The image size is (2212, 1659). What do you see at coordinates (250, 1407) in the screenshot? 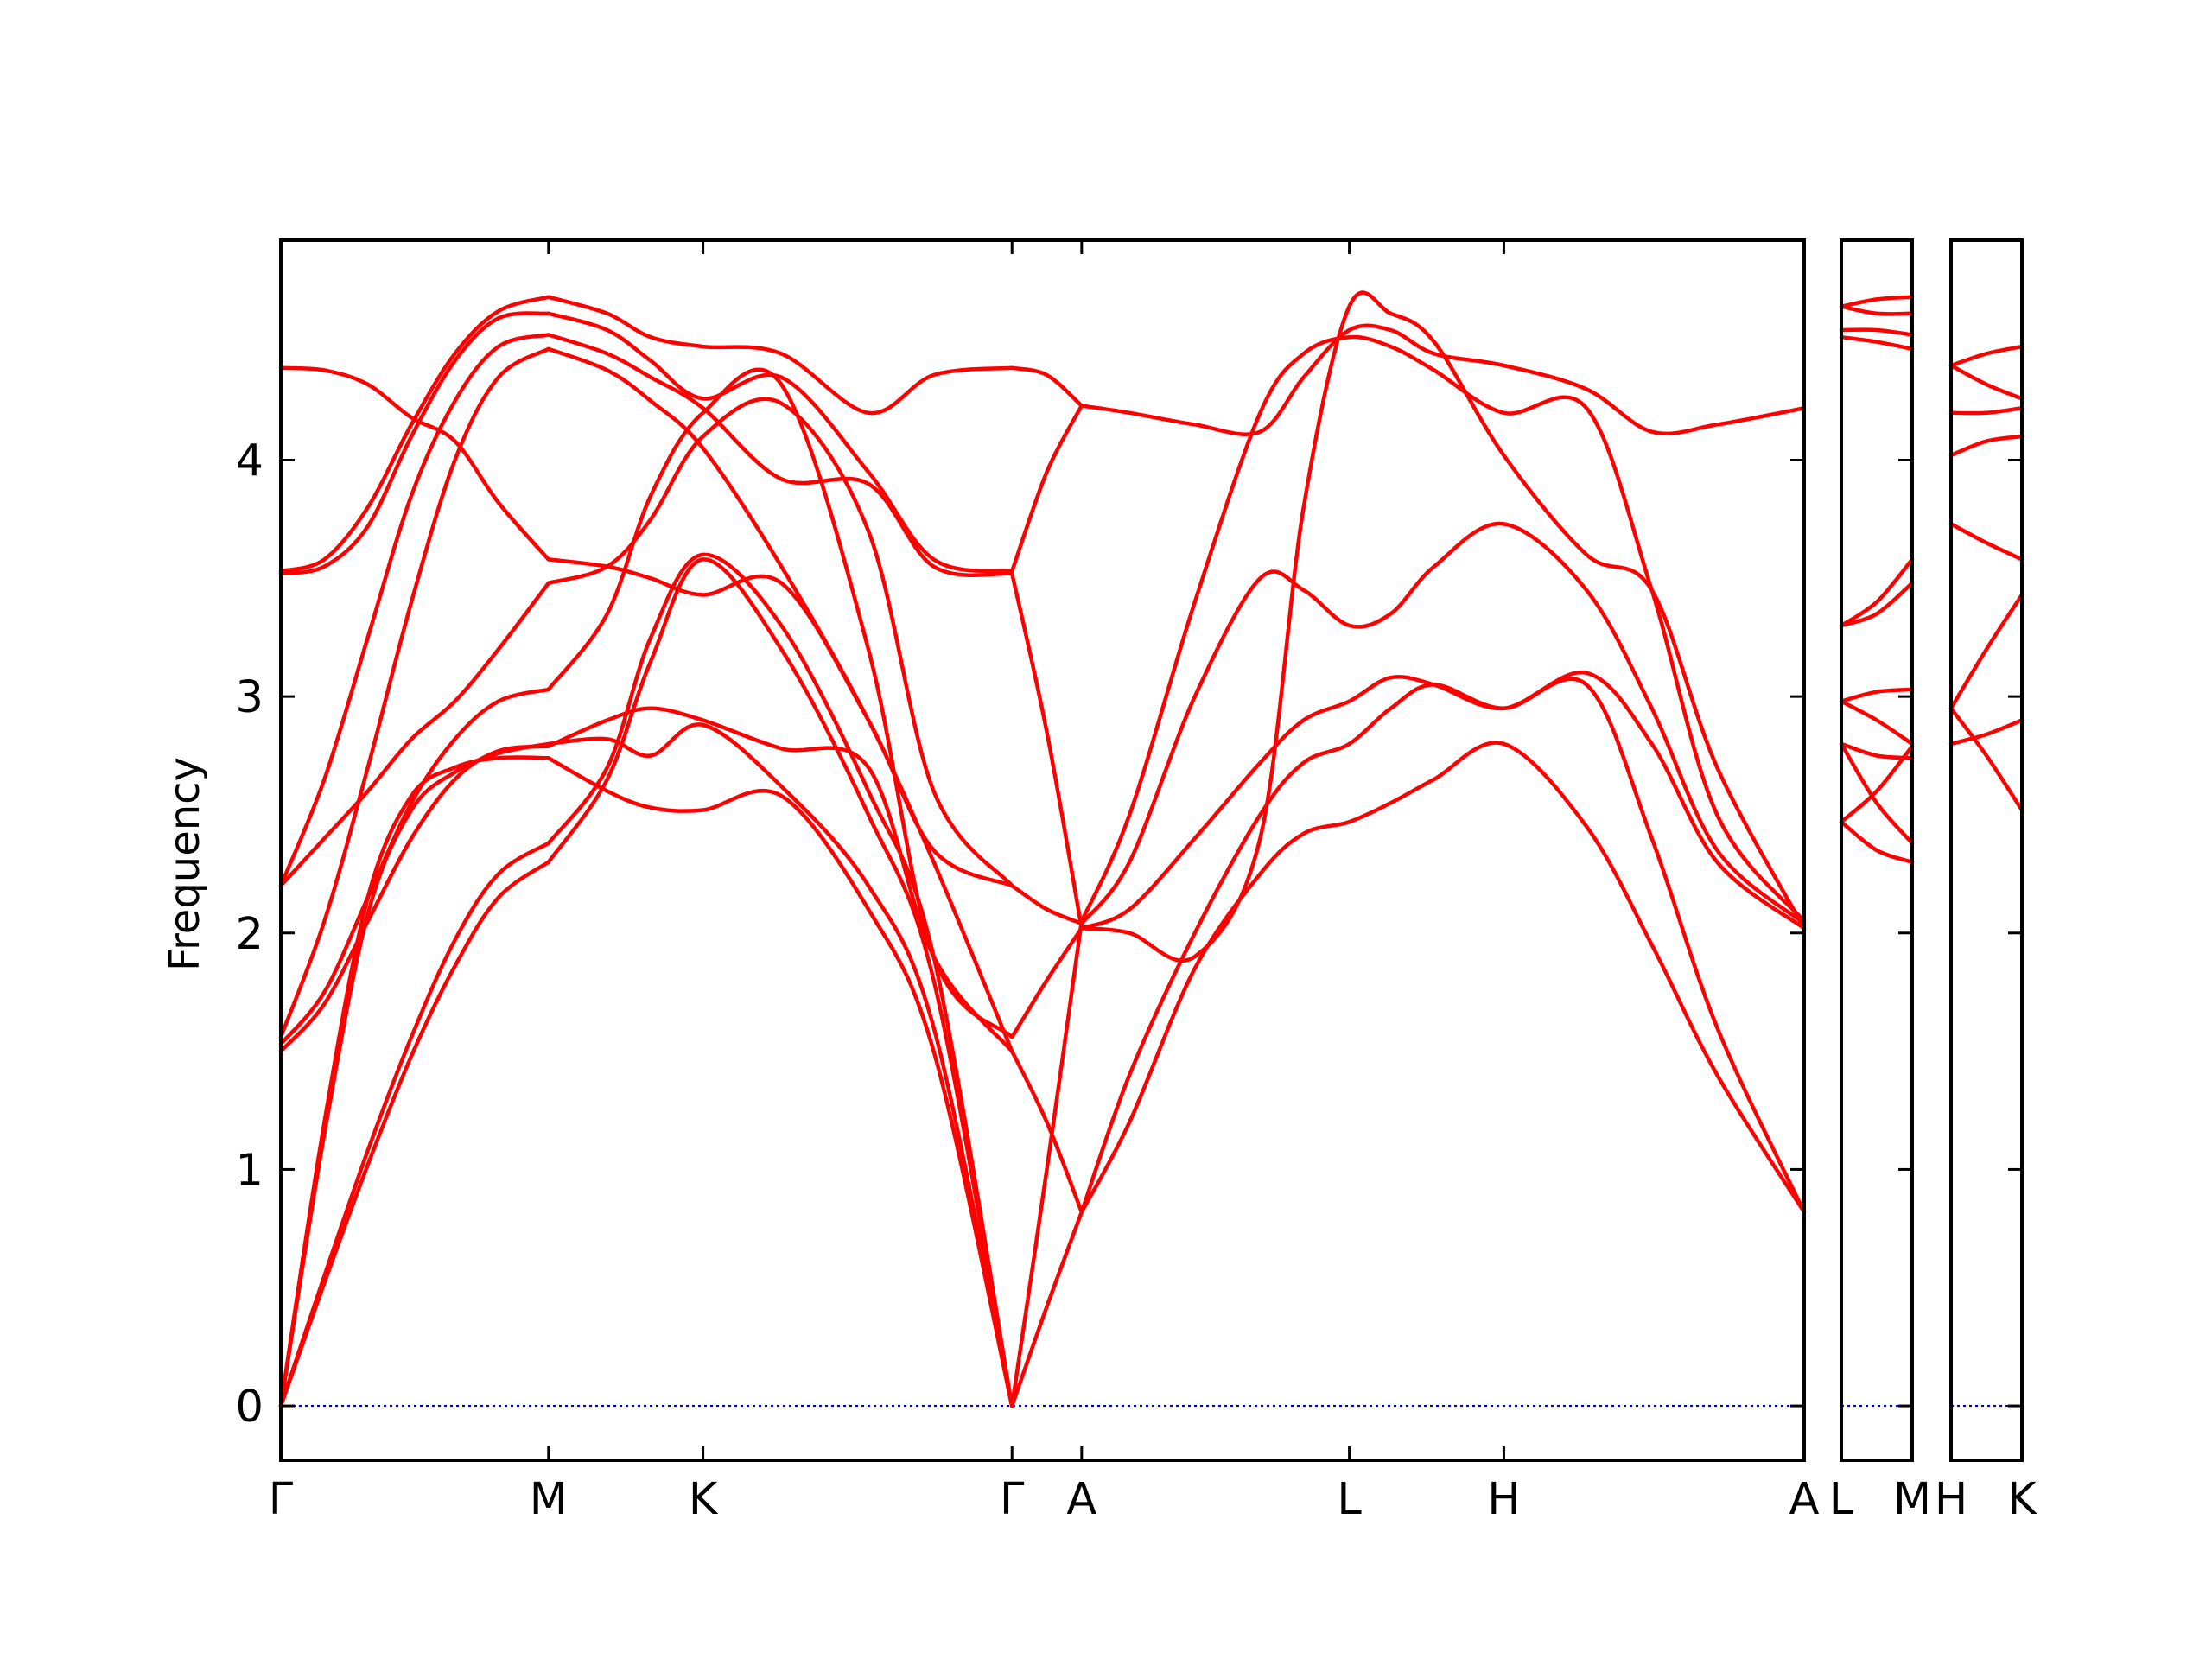
I see `y-tick-label: 0` at bounding box center [250, 1407].